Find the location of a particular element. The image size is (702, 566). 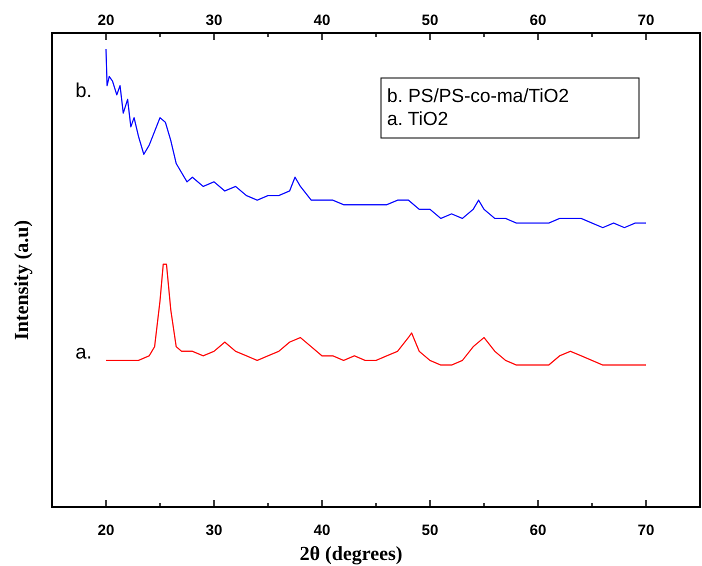

series-label: a. is located at coordinates (83, 352).